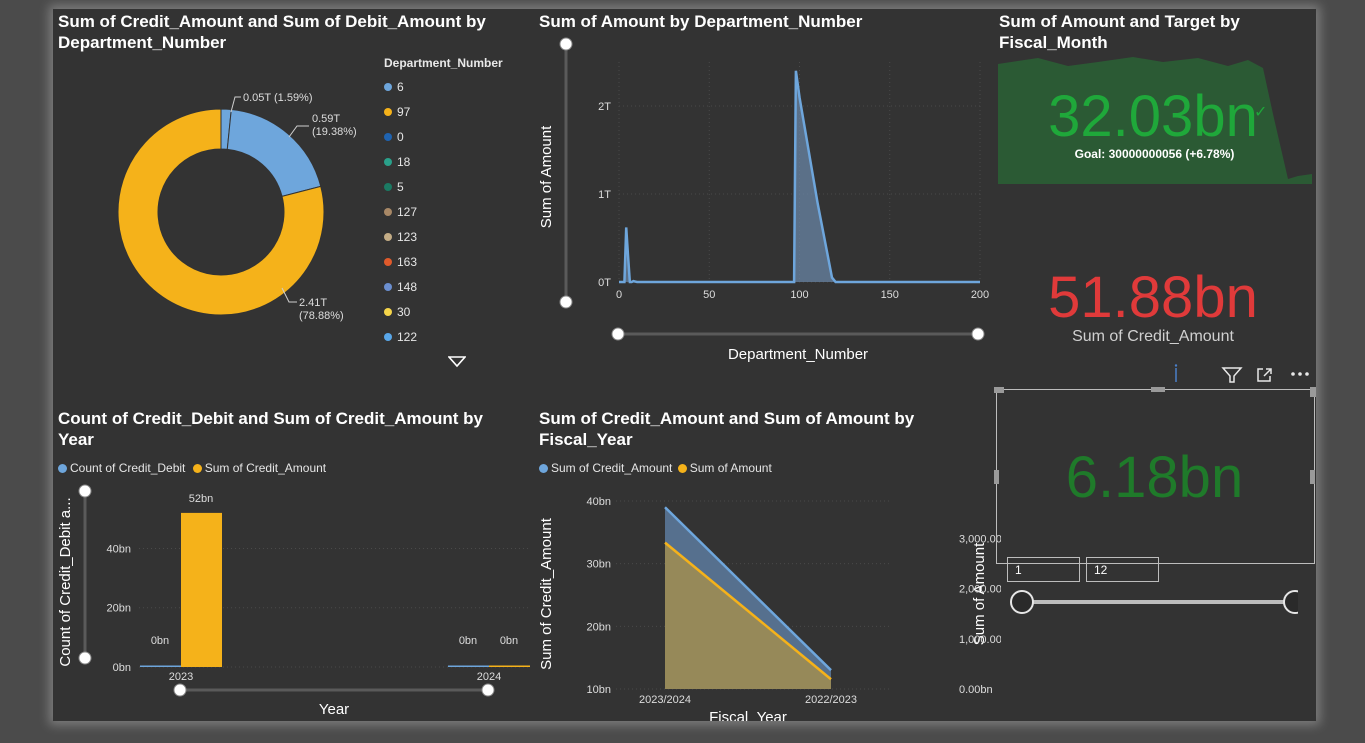 The height and width of the screenshot is (743, 1365). What do you see at coordinates (1300, 374) in the screenshot?
I see `more-options-icon` at bounding box center [1300, 374].